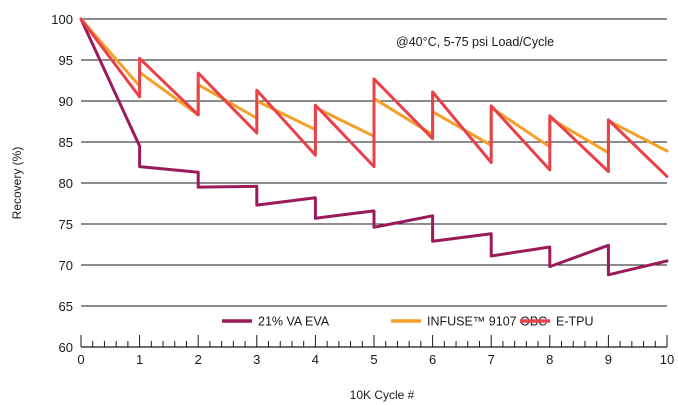 The height and width of the screenshot is (405, 678). Describe the element at coordinates (491, 359) in the screenshot. I see `x-tick-label-7: 7` at that location.